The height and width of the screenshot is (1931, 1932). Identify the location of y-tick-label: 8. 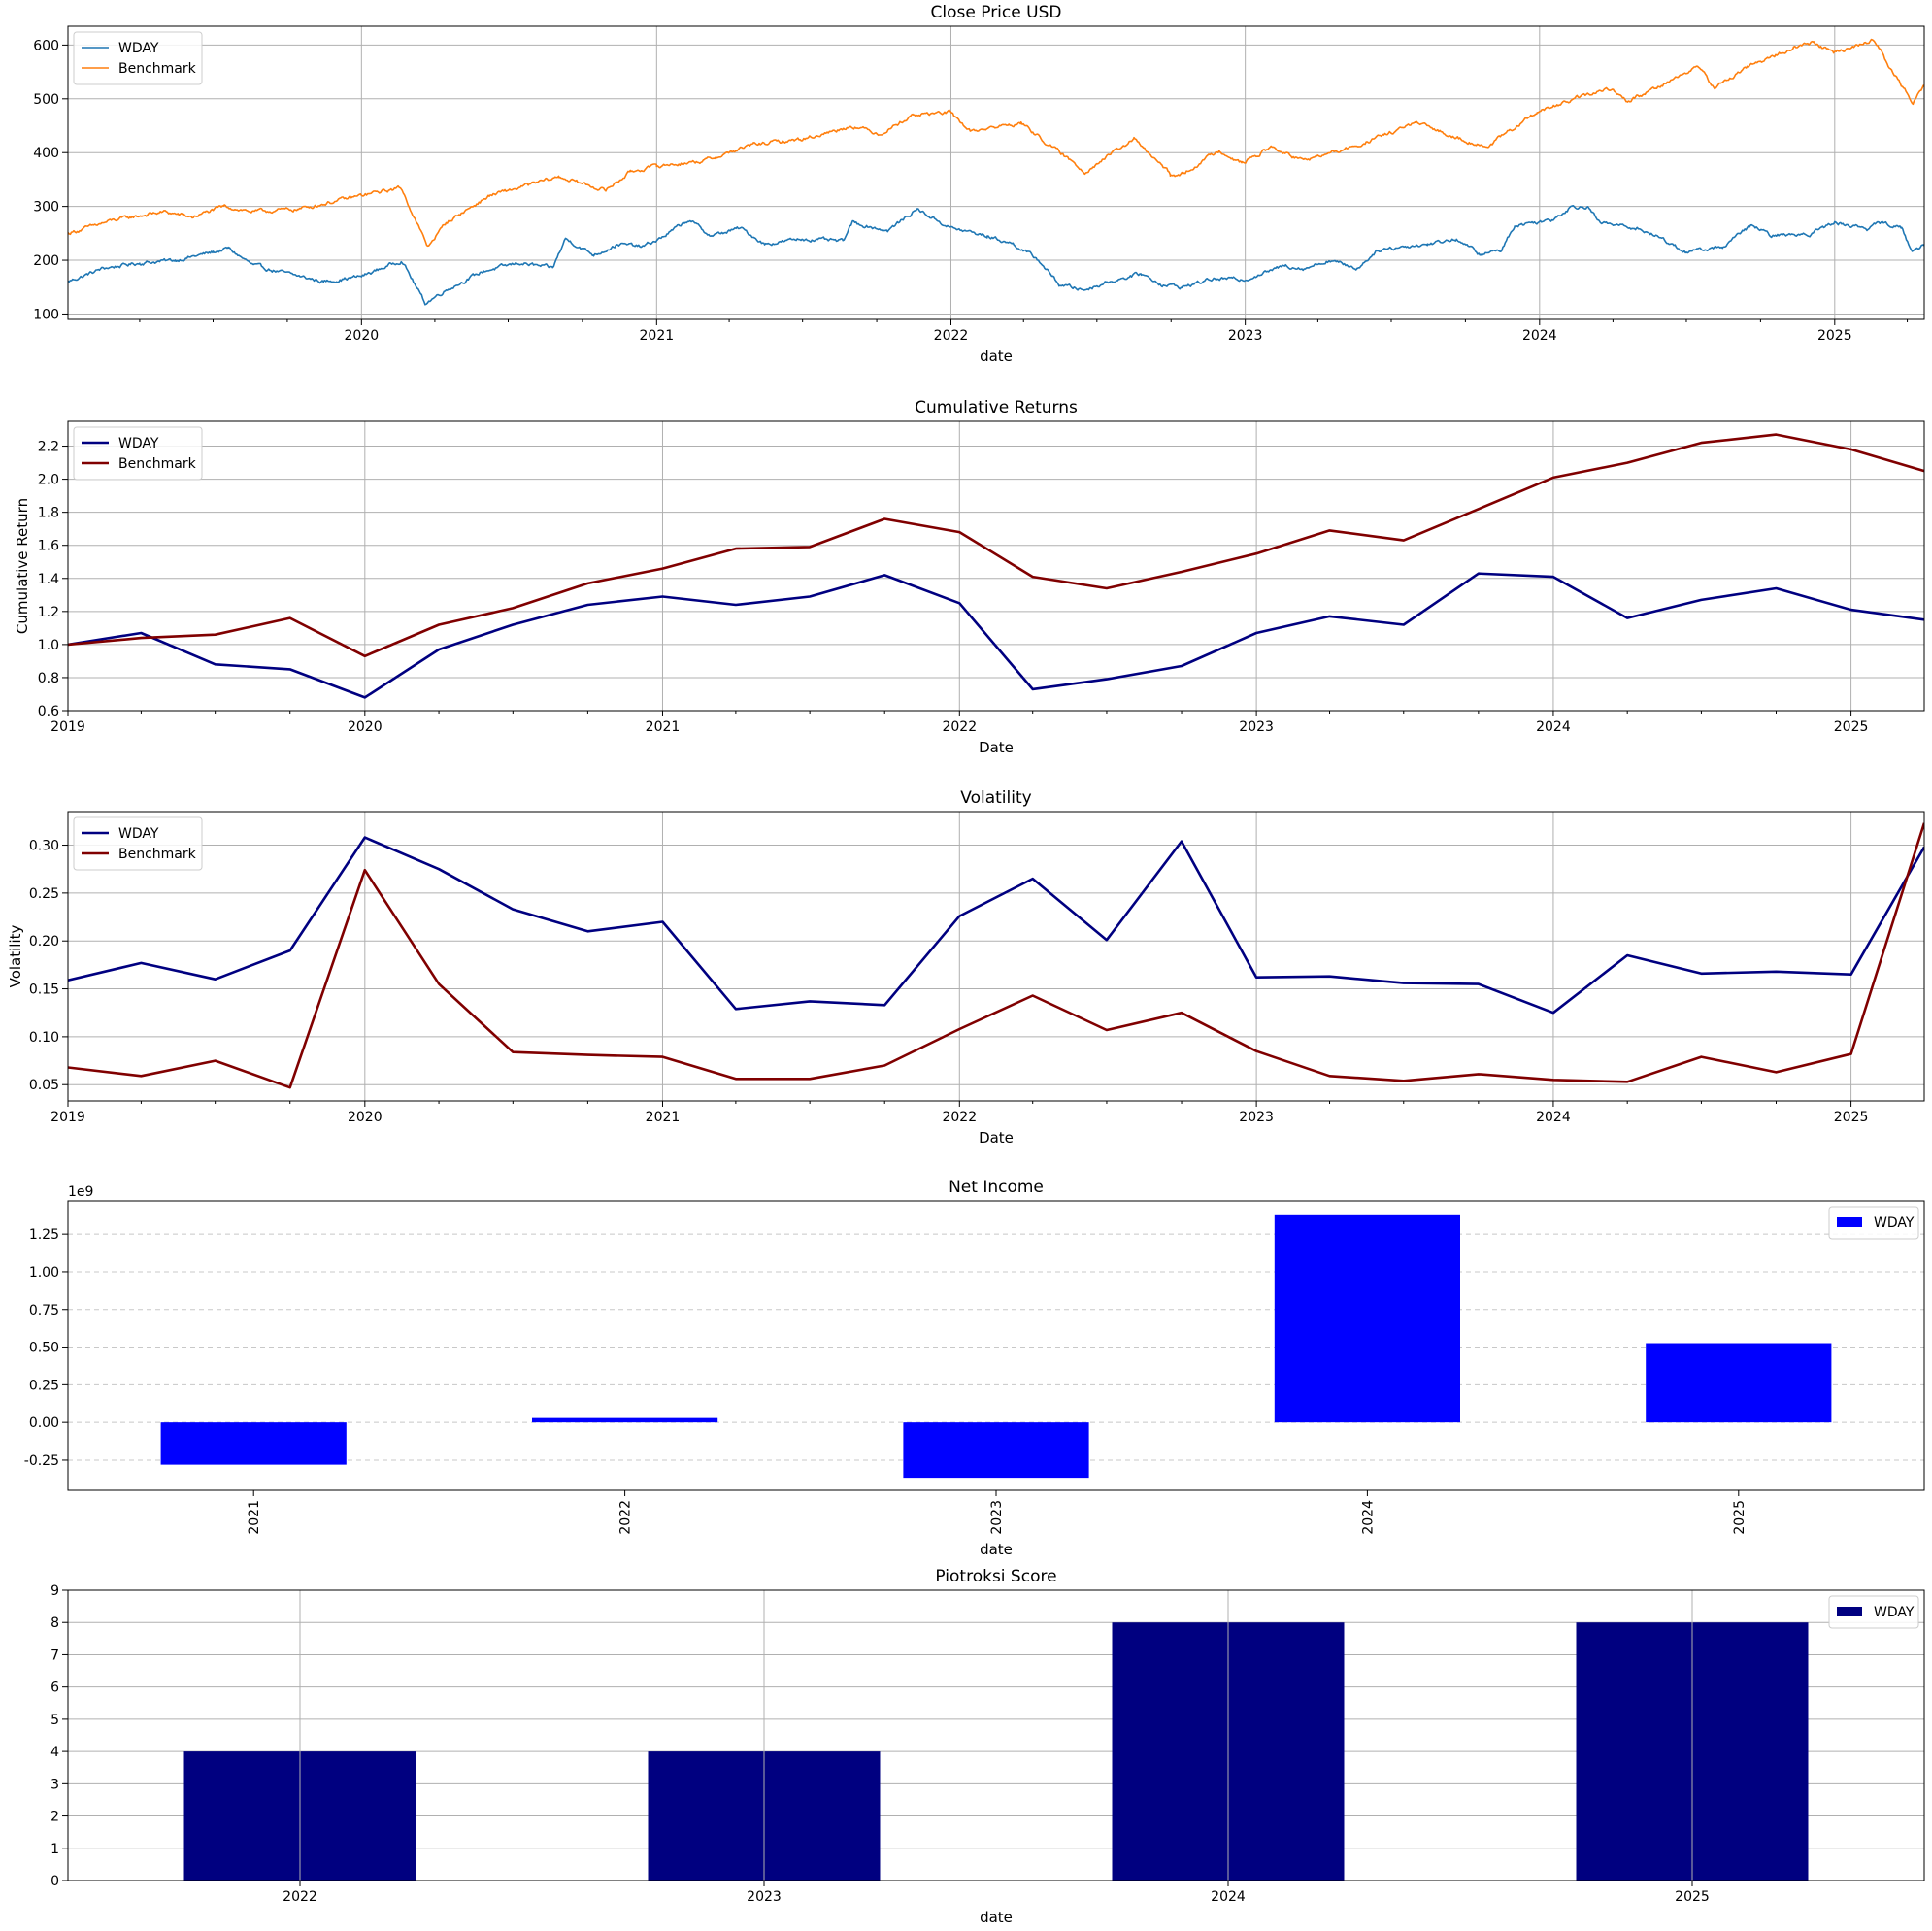
(54, 1623).